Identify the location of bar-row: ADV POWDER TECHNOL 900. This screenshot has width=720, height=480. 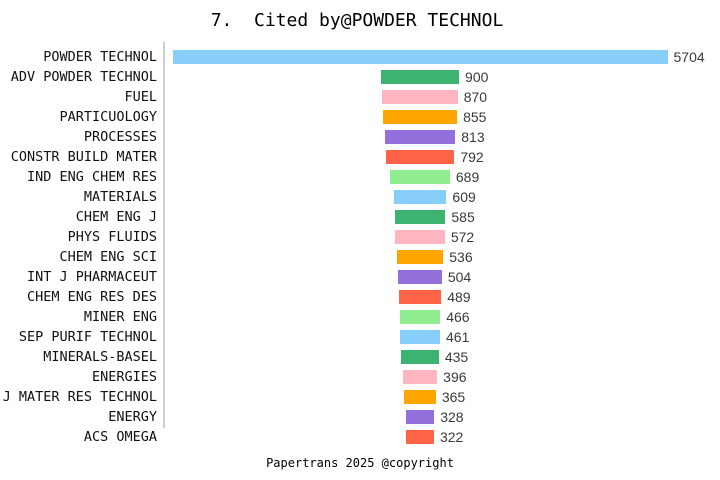
(360, 77).